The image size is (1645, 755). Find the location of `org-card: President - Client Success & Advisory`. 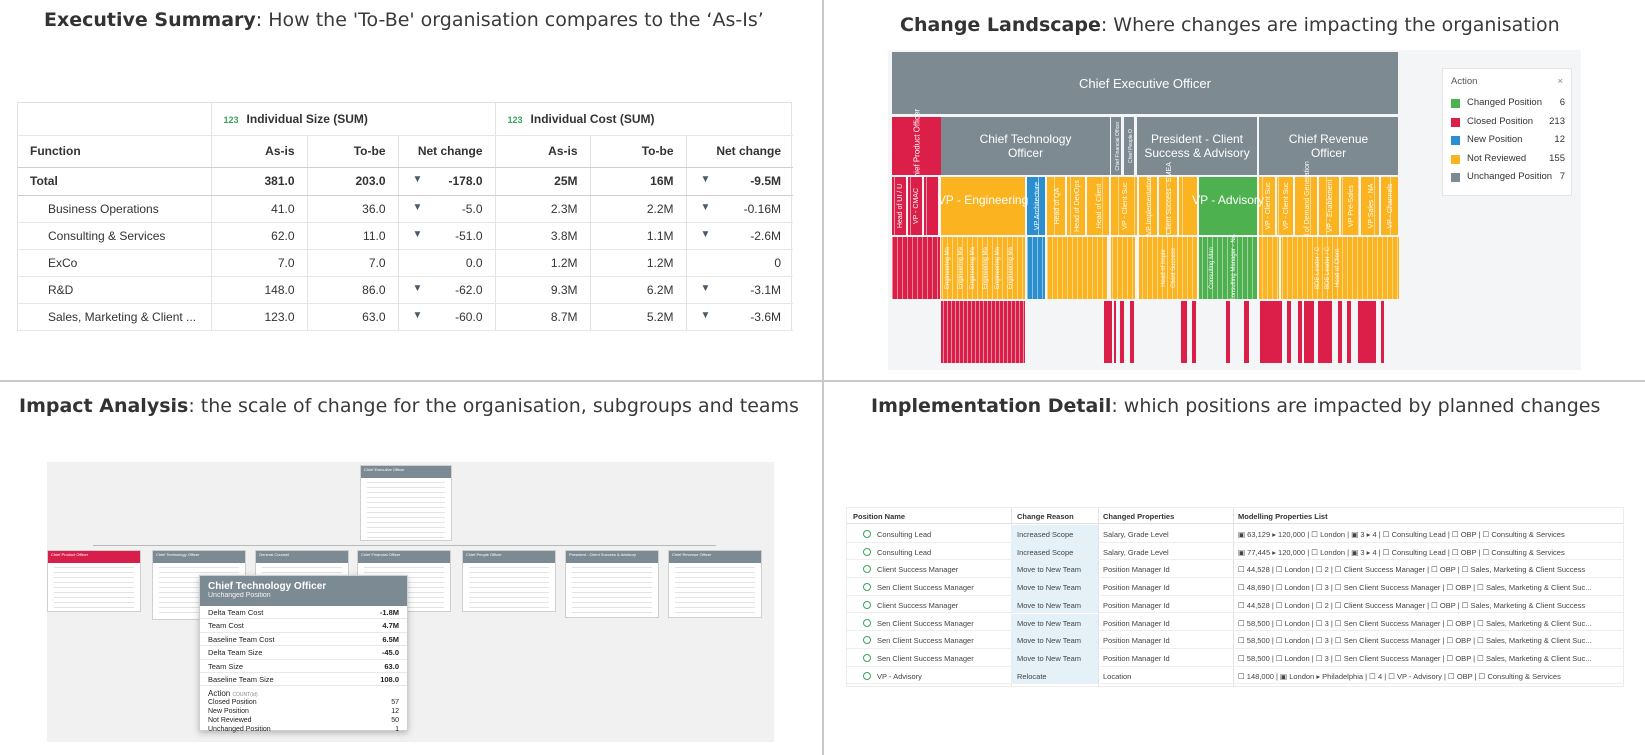

org-card: President - Client Success & Advisory is located at coordinates (612, 584).